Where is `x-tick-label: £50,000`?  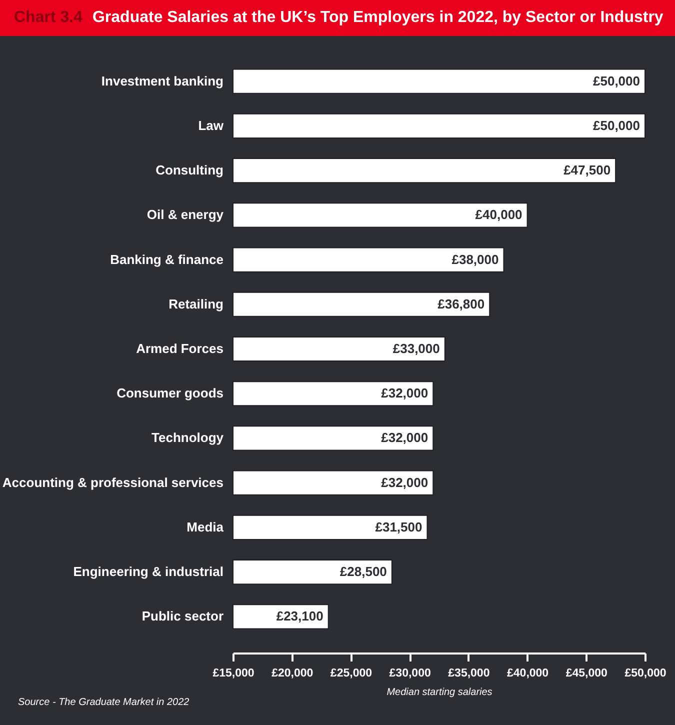 x-tick-label: £50,000 is located at coordinates (645, 674).